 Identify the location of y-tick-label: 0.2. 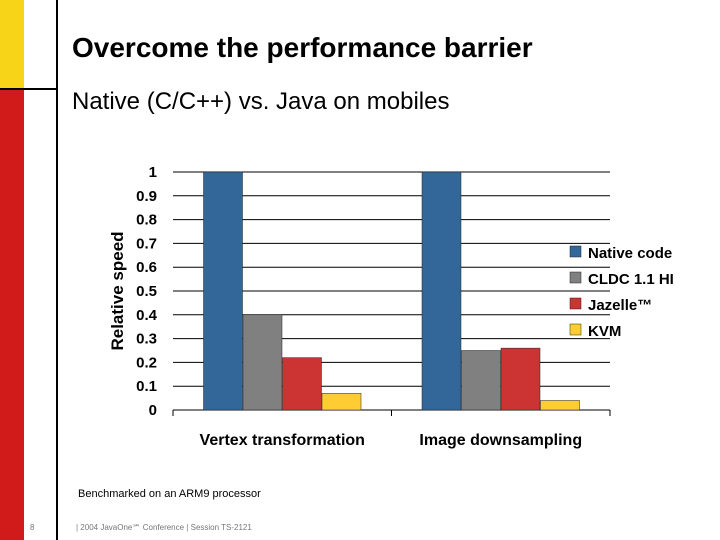
(146, 362).